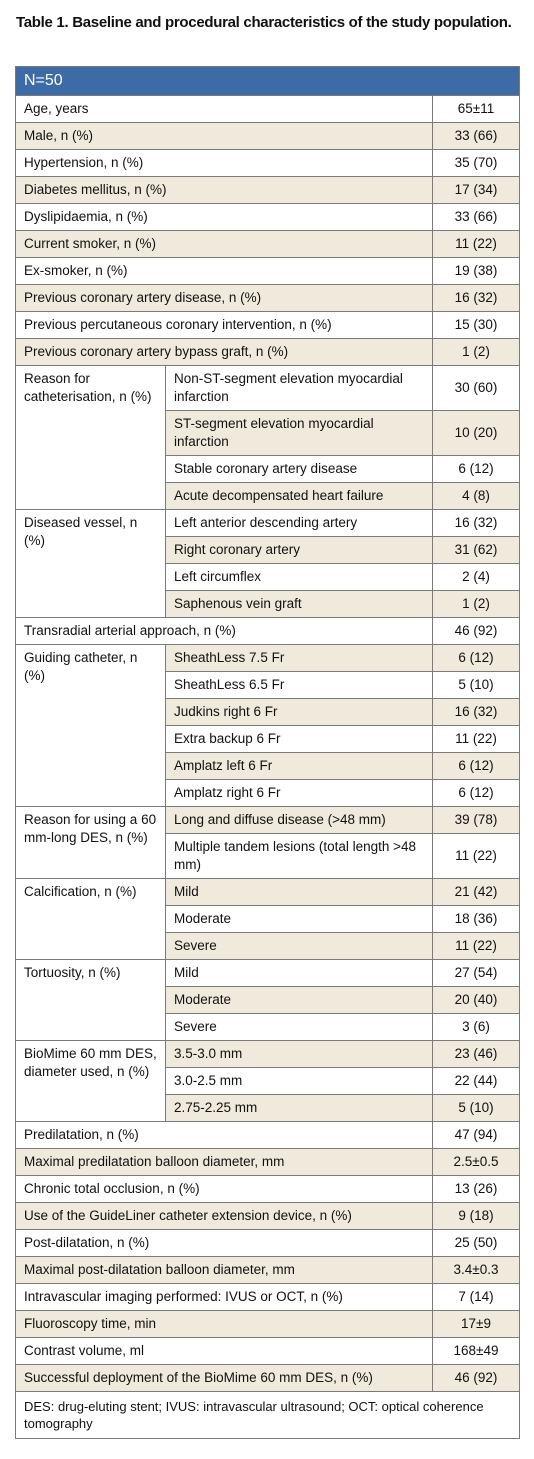  Describe the element at coordinates (476, 1189) in the screenshot. I see `row-value: 13 (26)` at that location.